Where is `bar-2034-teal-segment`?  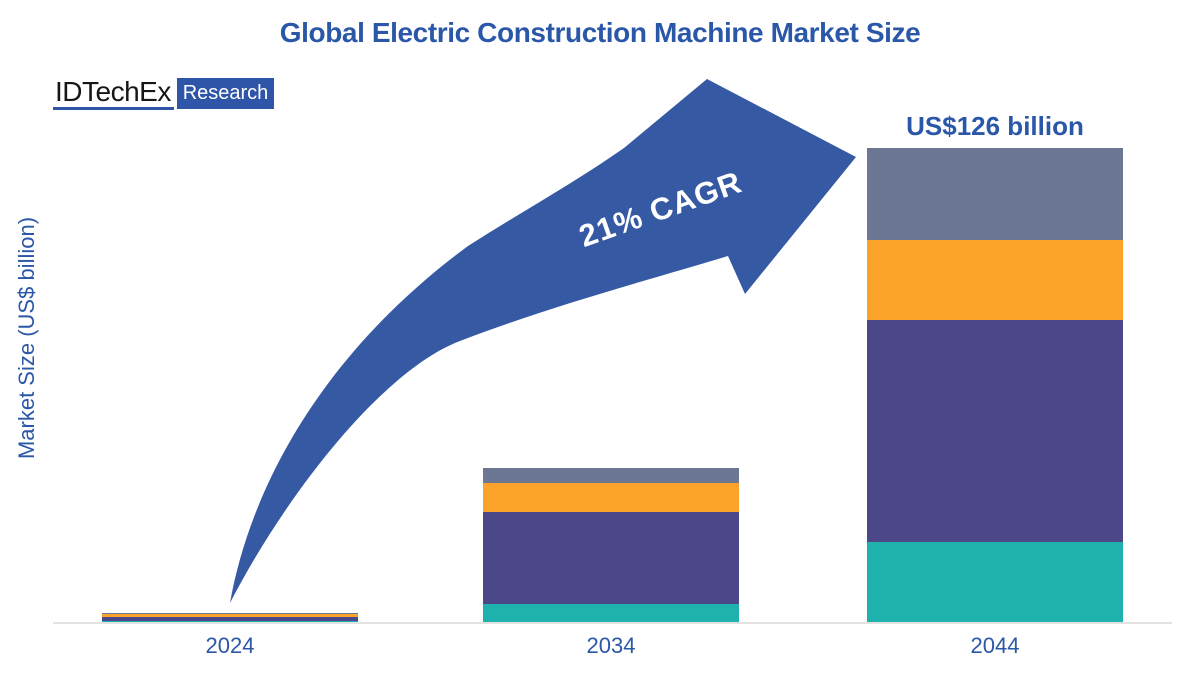 bar-2034-teal-segment is located at coordinates (611, 613).